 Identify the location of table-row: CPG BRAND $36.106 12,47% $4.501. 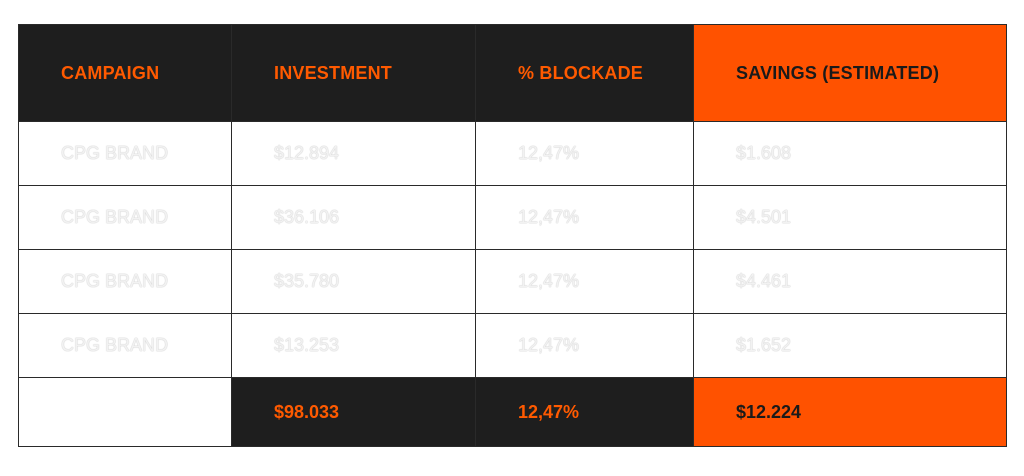
(512, 217).